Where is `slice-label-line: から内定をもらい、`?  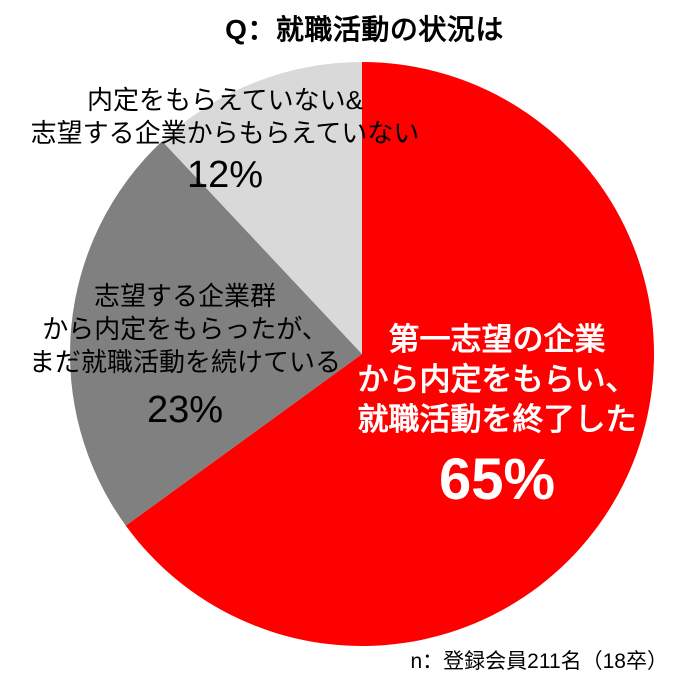
slice-label-line: から内定をもらい、 is located at coordinates (497, 379).